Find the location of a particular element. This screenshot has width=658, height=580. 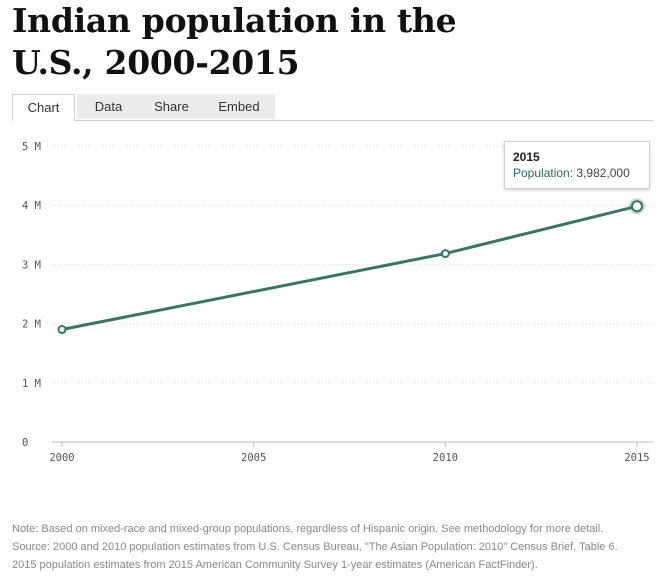

tooltip-row: Population: 3,982,000 is located at coordinates (571, 173).